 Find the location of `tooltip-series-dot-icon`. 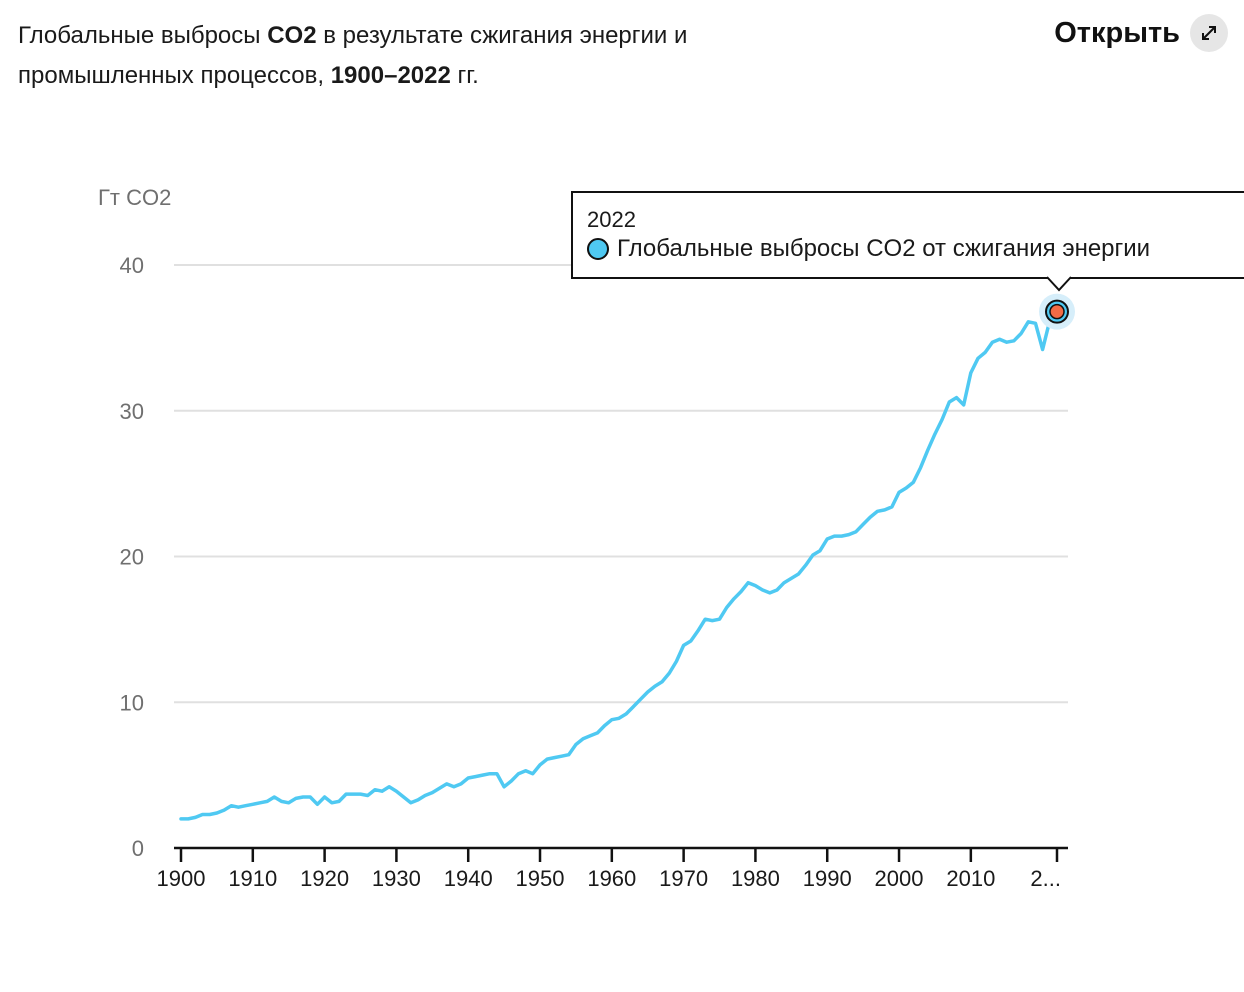

tooltip-series-dot-icon is located at coordinates (598, 249).